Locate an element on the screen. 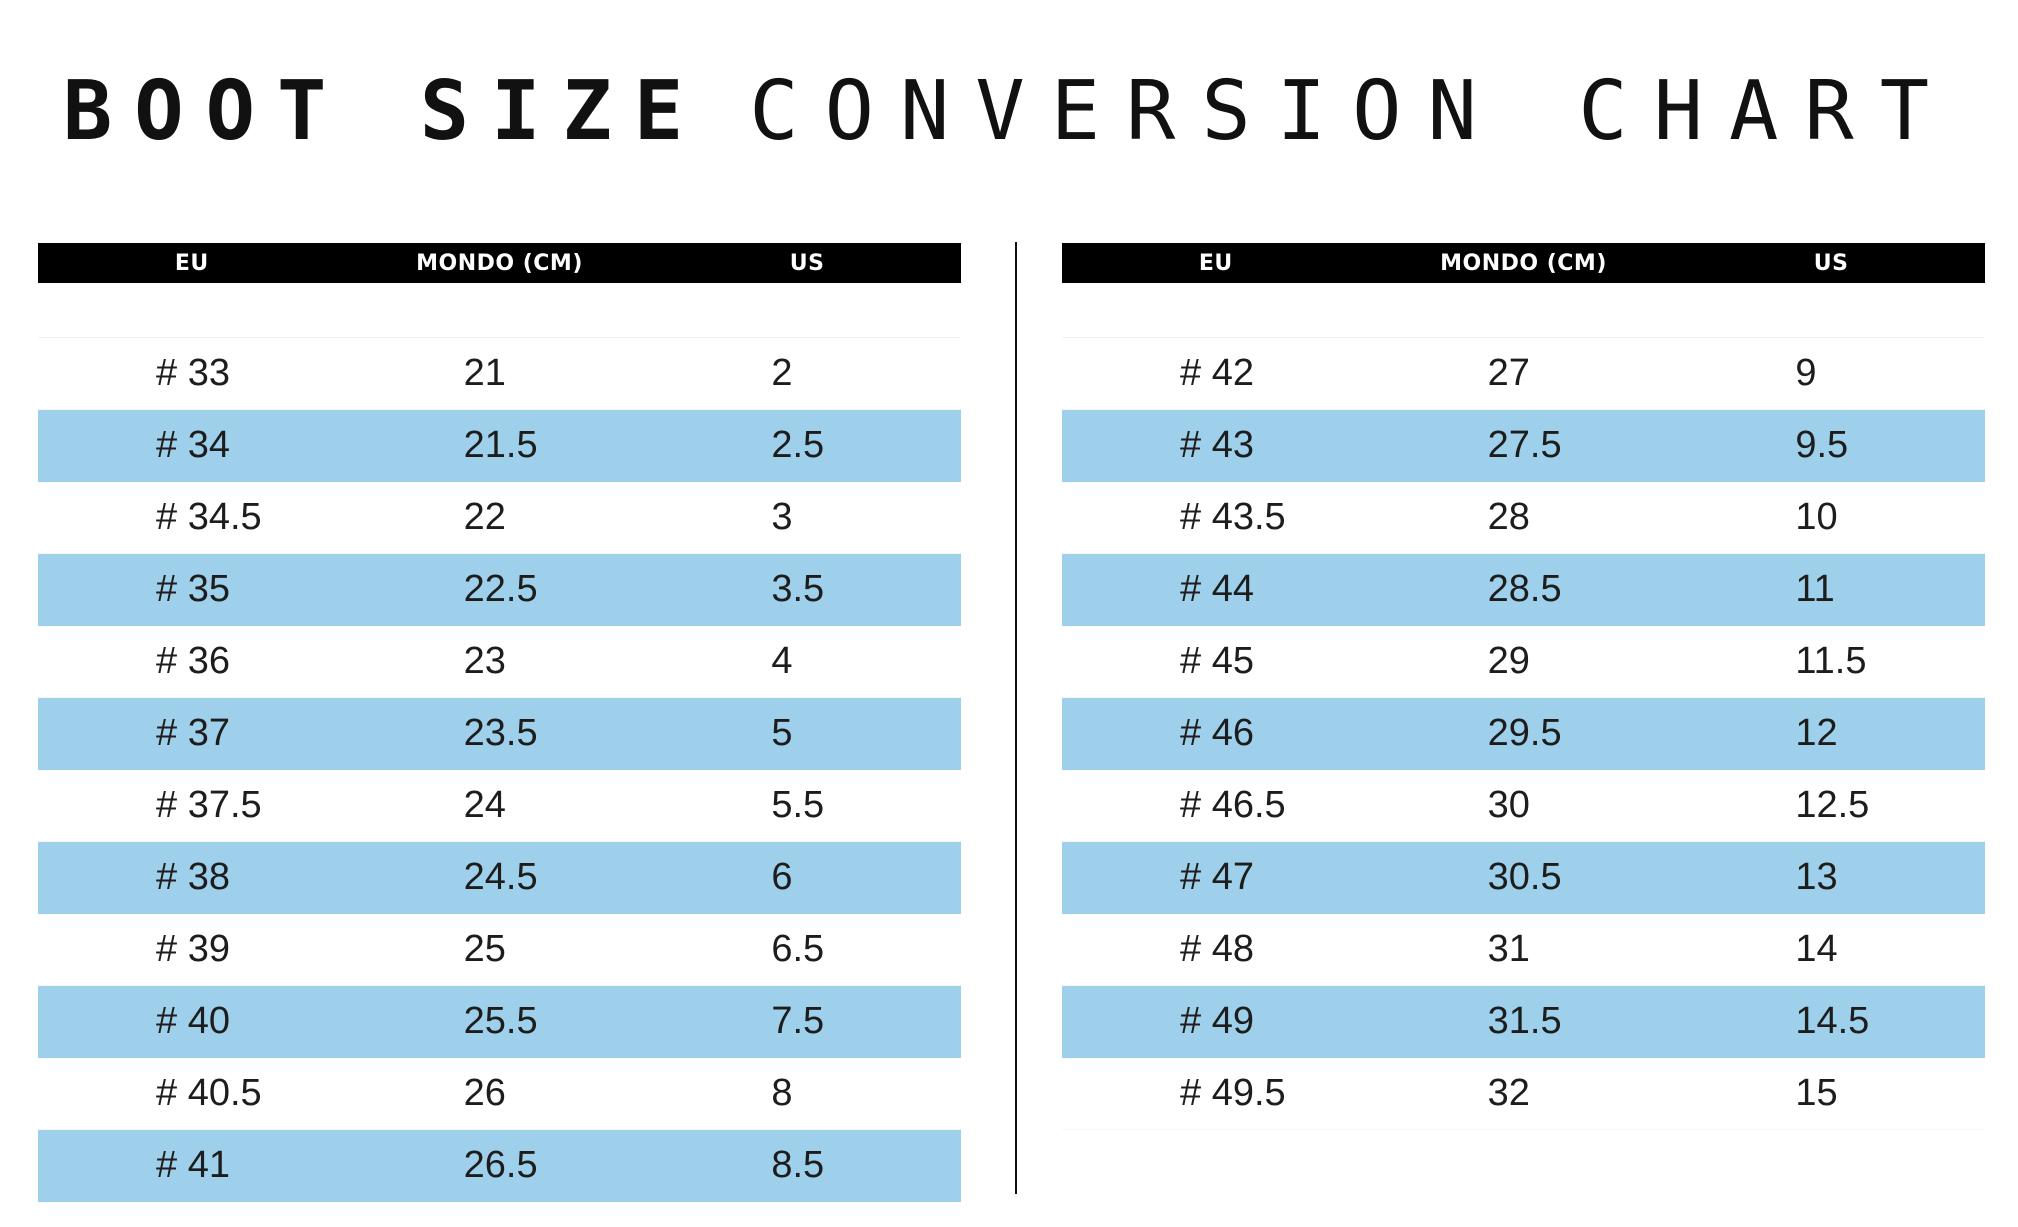  cell-us: 13 is located at coordinates (1816, 877).